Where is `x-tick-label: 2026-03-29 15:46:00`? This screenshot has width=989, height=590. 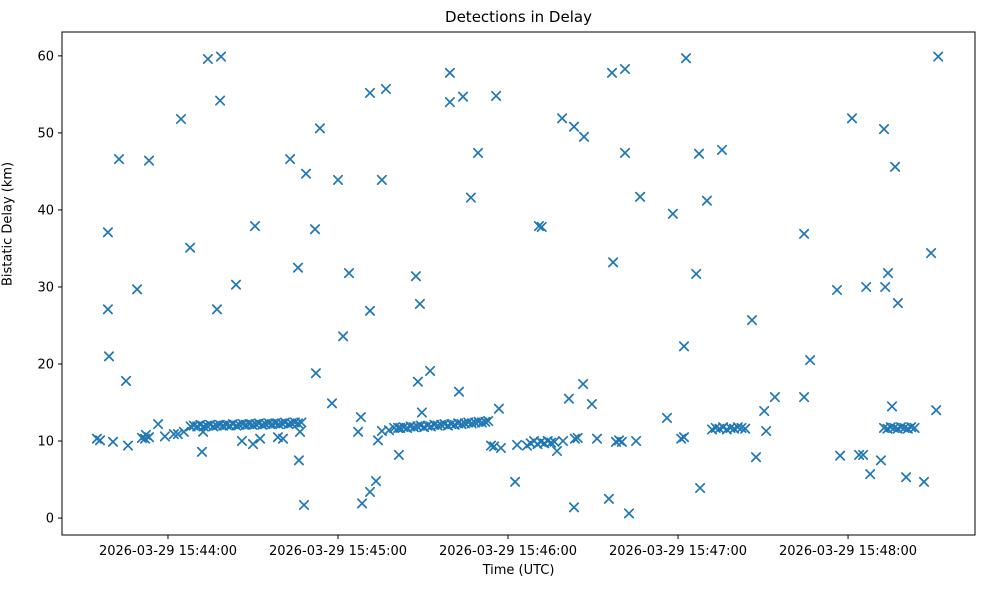 x-tick-label: 2026-03-29 15:46:00 is located at coordinates (508, 551).